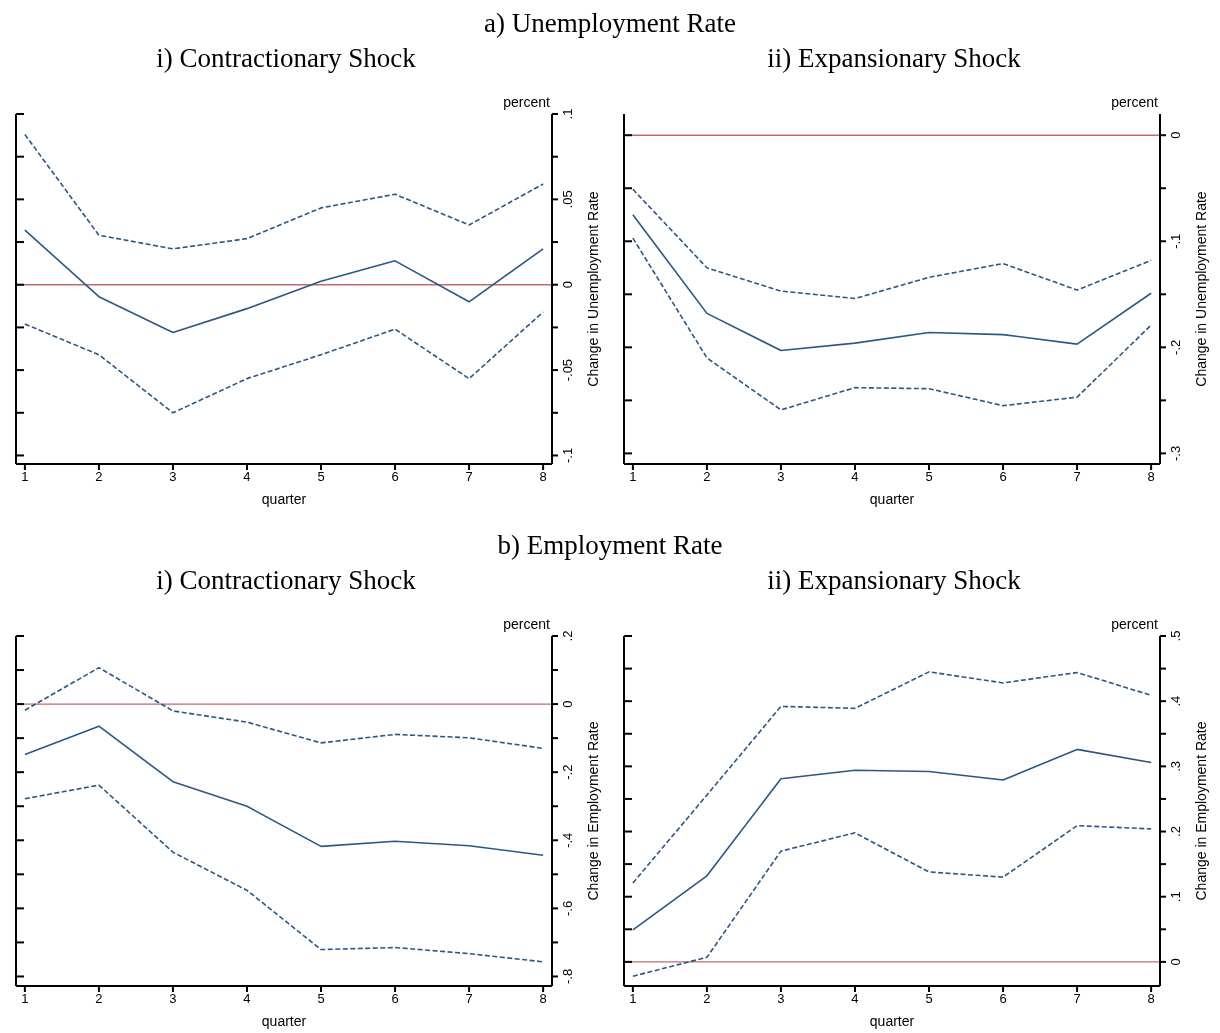 The height and width of the screenshot is (1033, 1220). I want to click on y-tick-label: .05, so click(567, 199).